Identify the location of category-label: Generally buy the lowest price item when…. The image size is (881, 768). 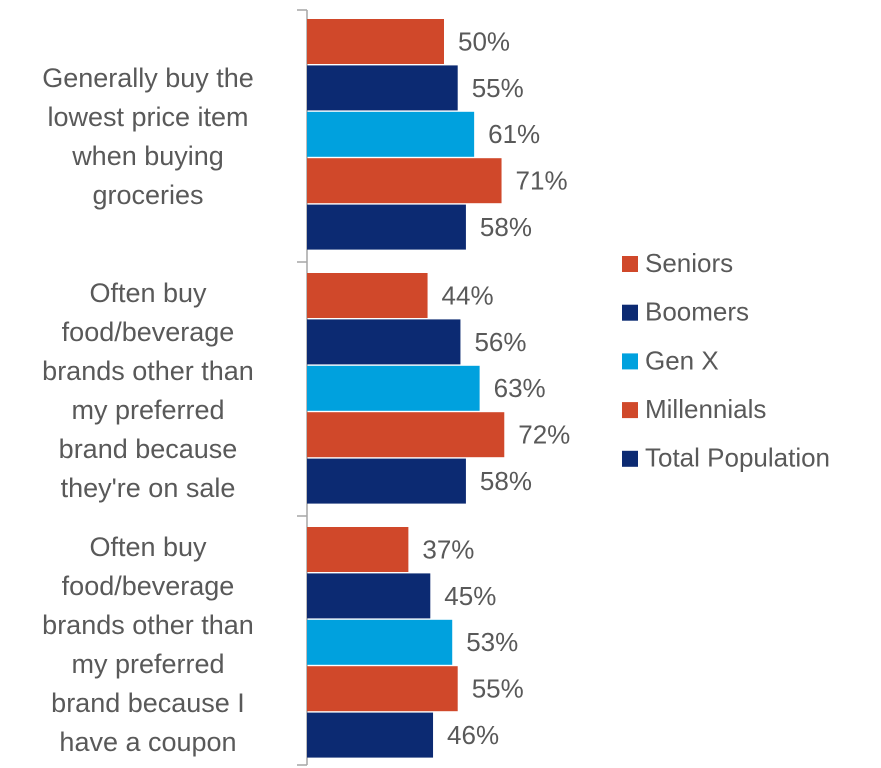
(148, 136).